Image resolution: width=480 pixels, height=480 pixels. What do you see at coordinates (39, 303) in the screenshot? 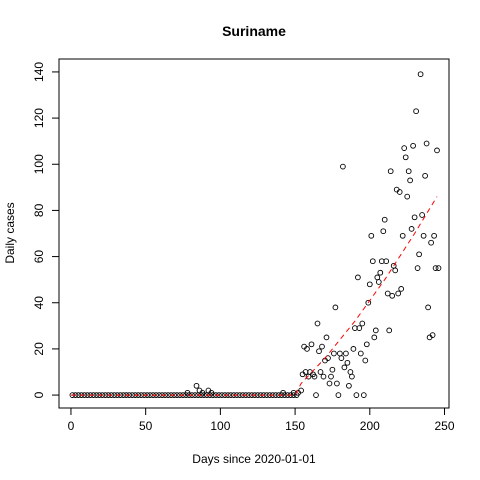
I see `y-tick-label: 40` at bounding box center [39, 303].